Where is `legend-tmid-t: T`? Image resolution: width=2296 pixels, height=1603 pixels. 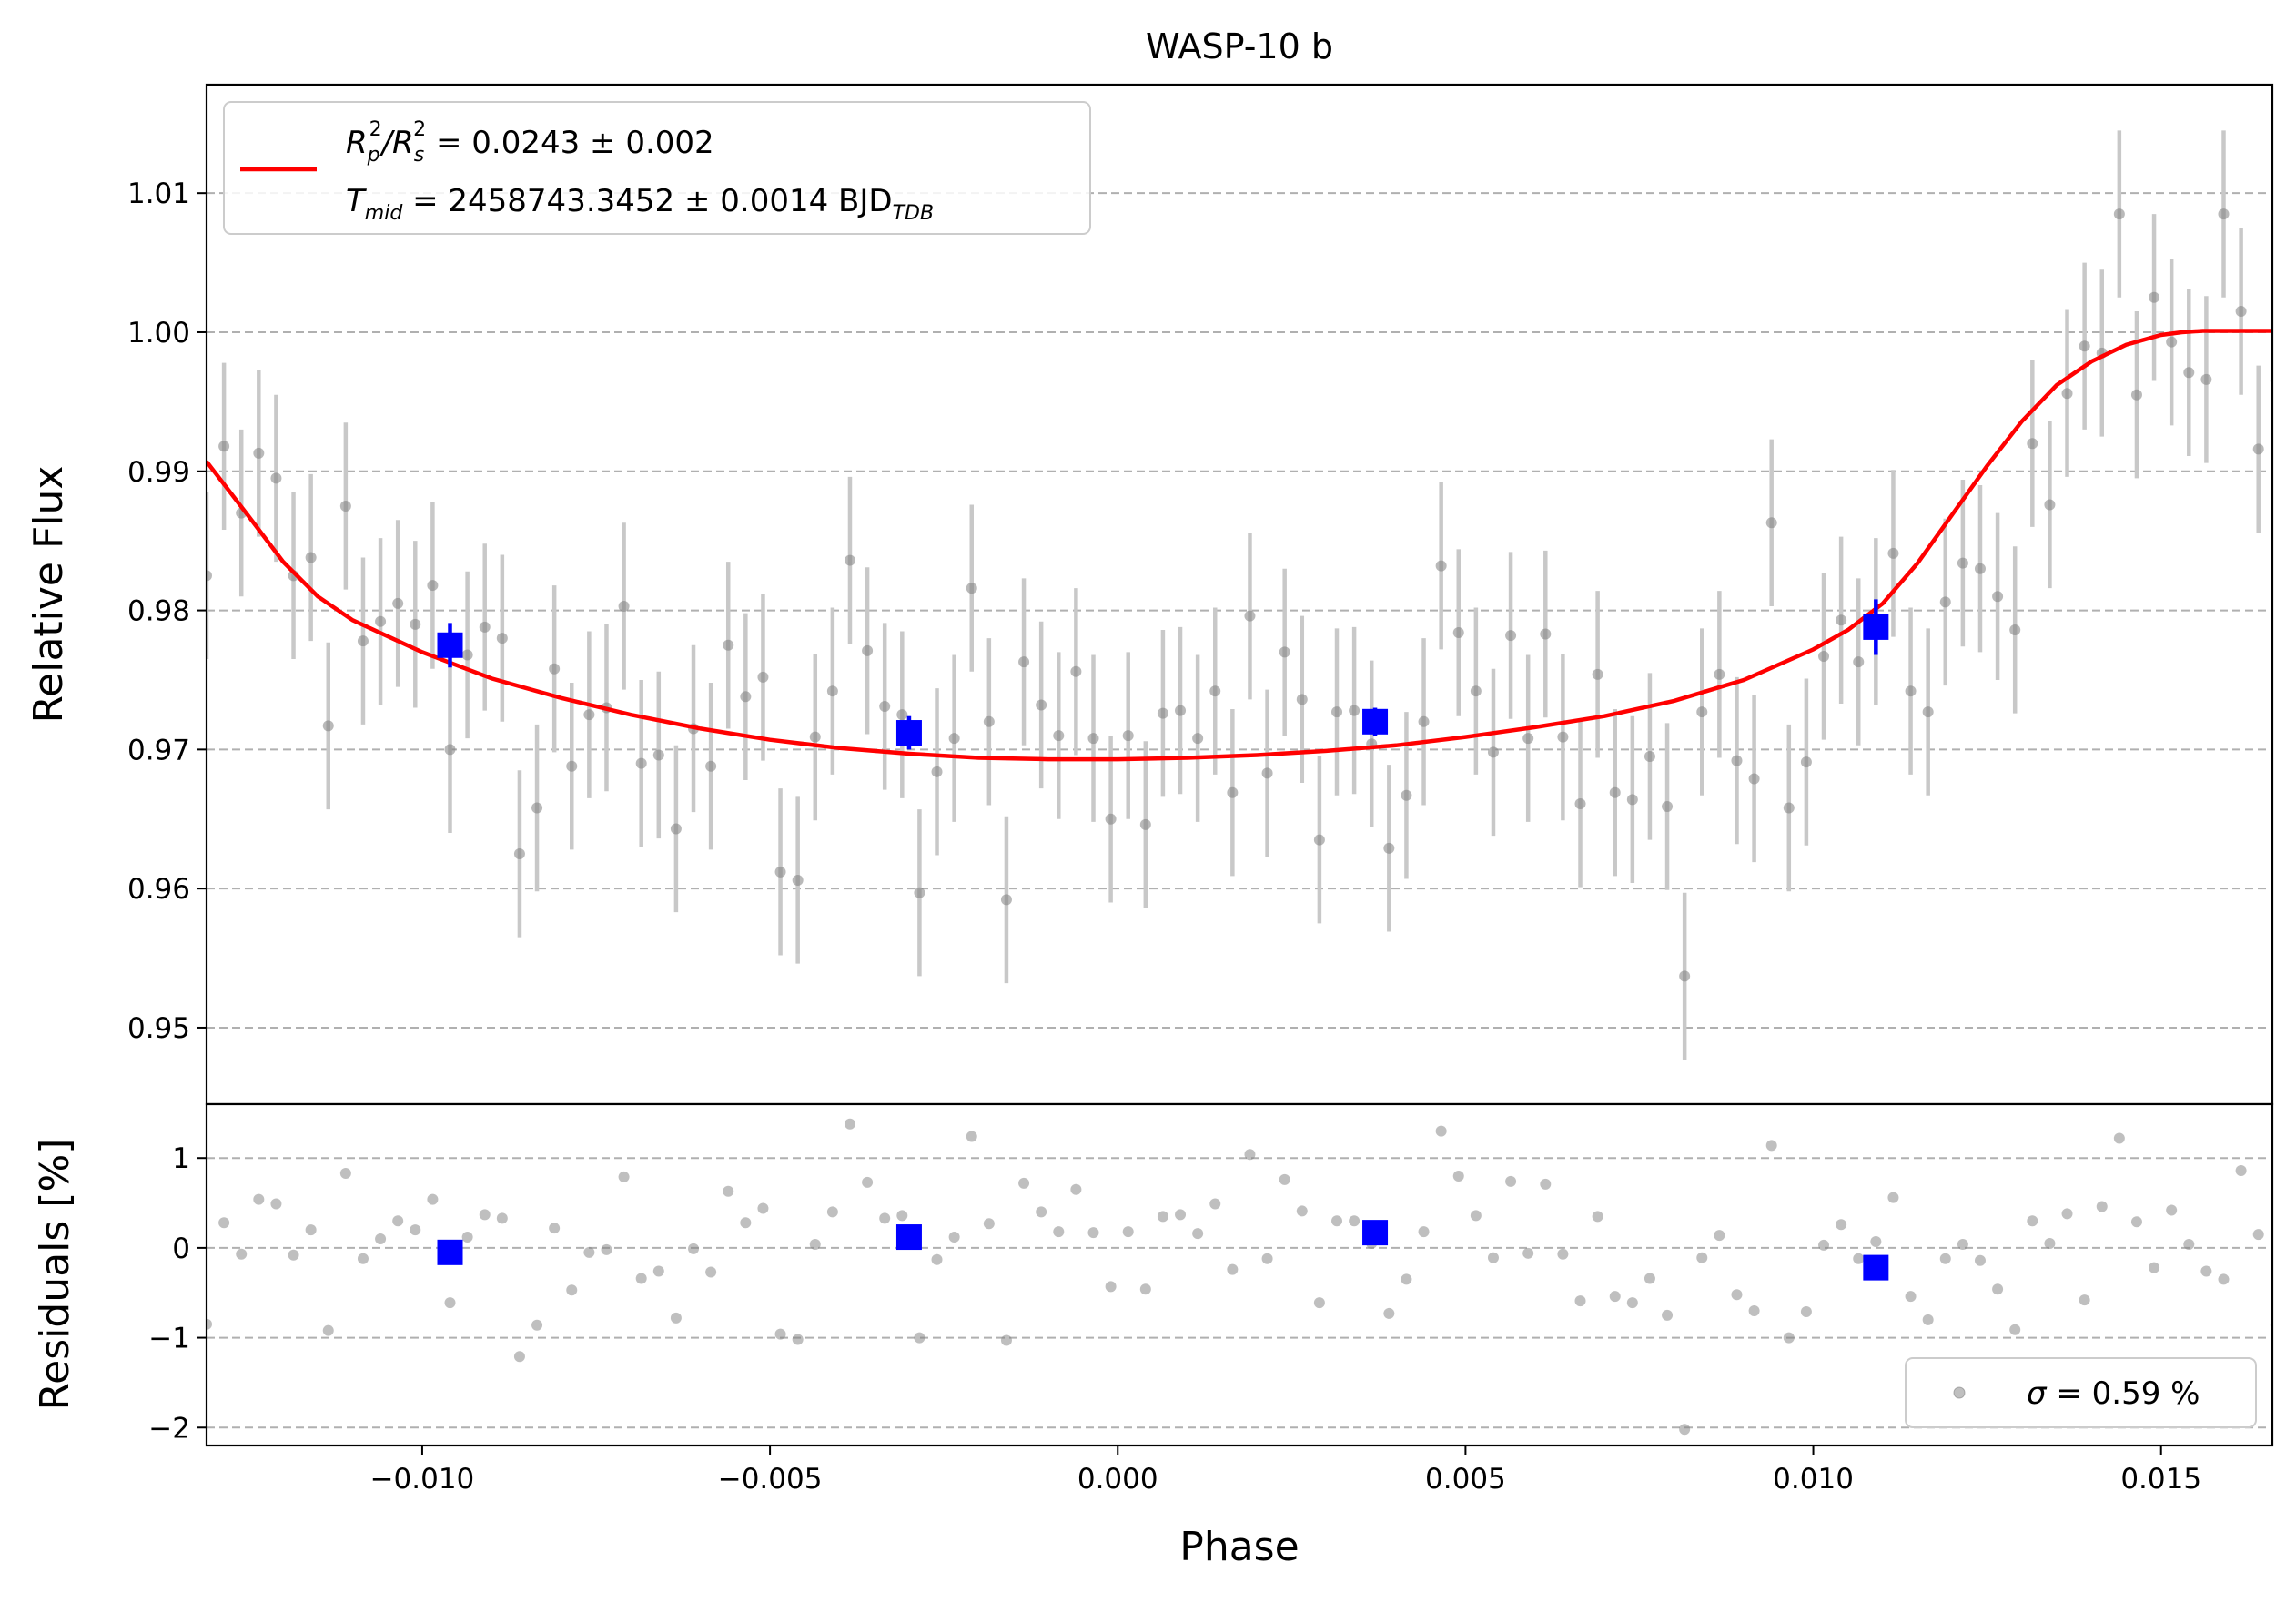 legend-tmid-t: T is located at coordinates (357, 201).